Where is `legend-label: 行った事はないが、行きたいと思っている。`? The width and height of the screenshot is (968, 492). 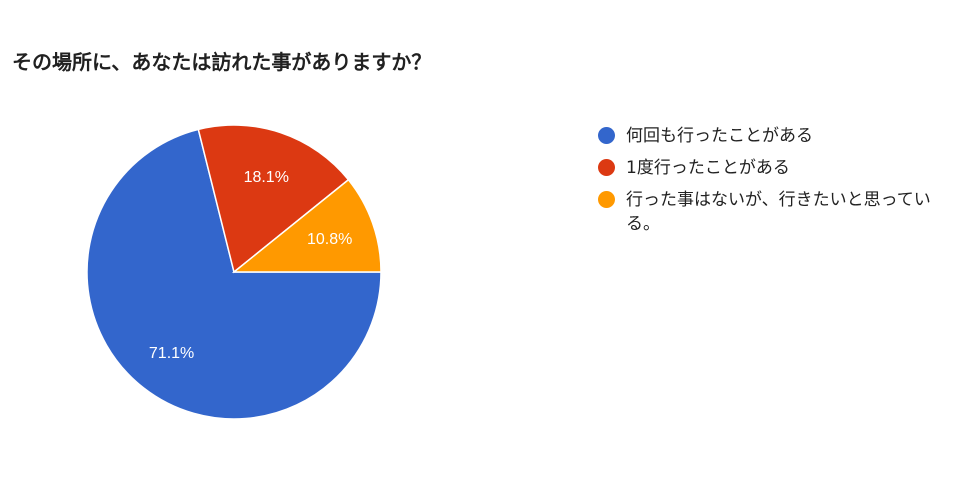 legend-label: 行った事はないが、行きたいと思っている。 is located at coordinates (778, 212).